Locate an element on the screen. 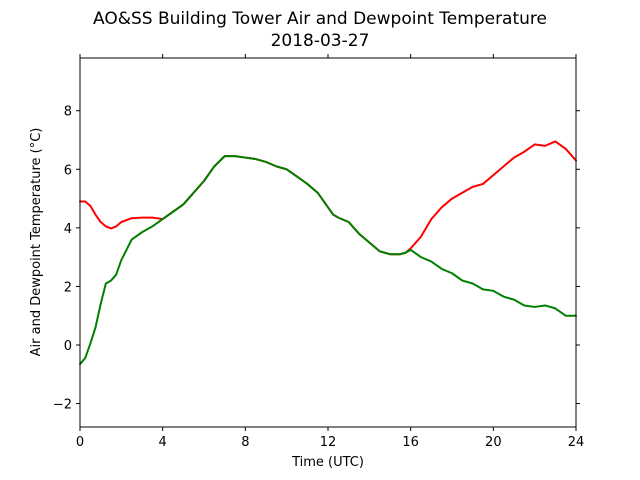 The width and height of the screenshot is (640, 480). y-tick-label: 6 is located at coordinates (68, 170).